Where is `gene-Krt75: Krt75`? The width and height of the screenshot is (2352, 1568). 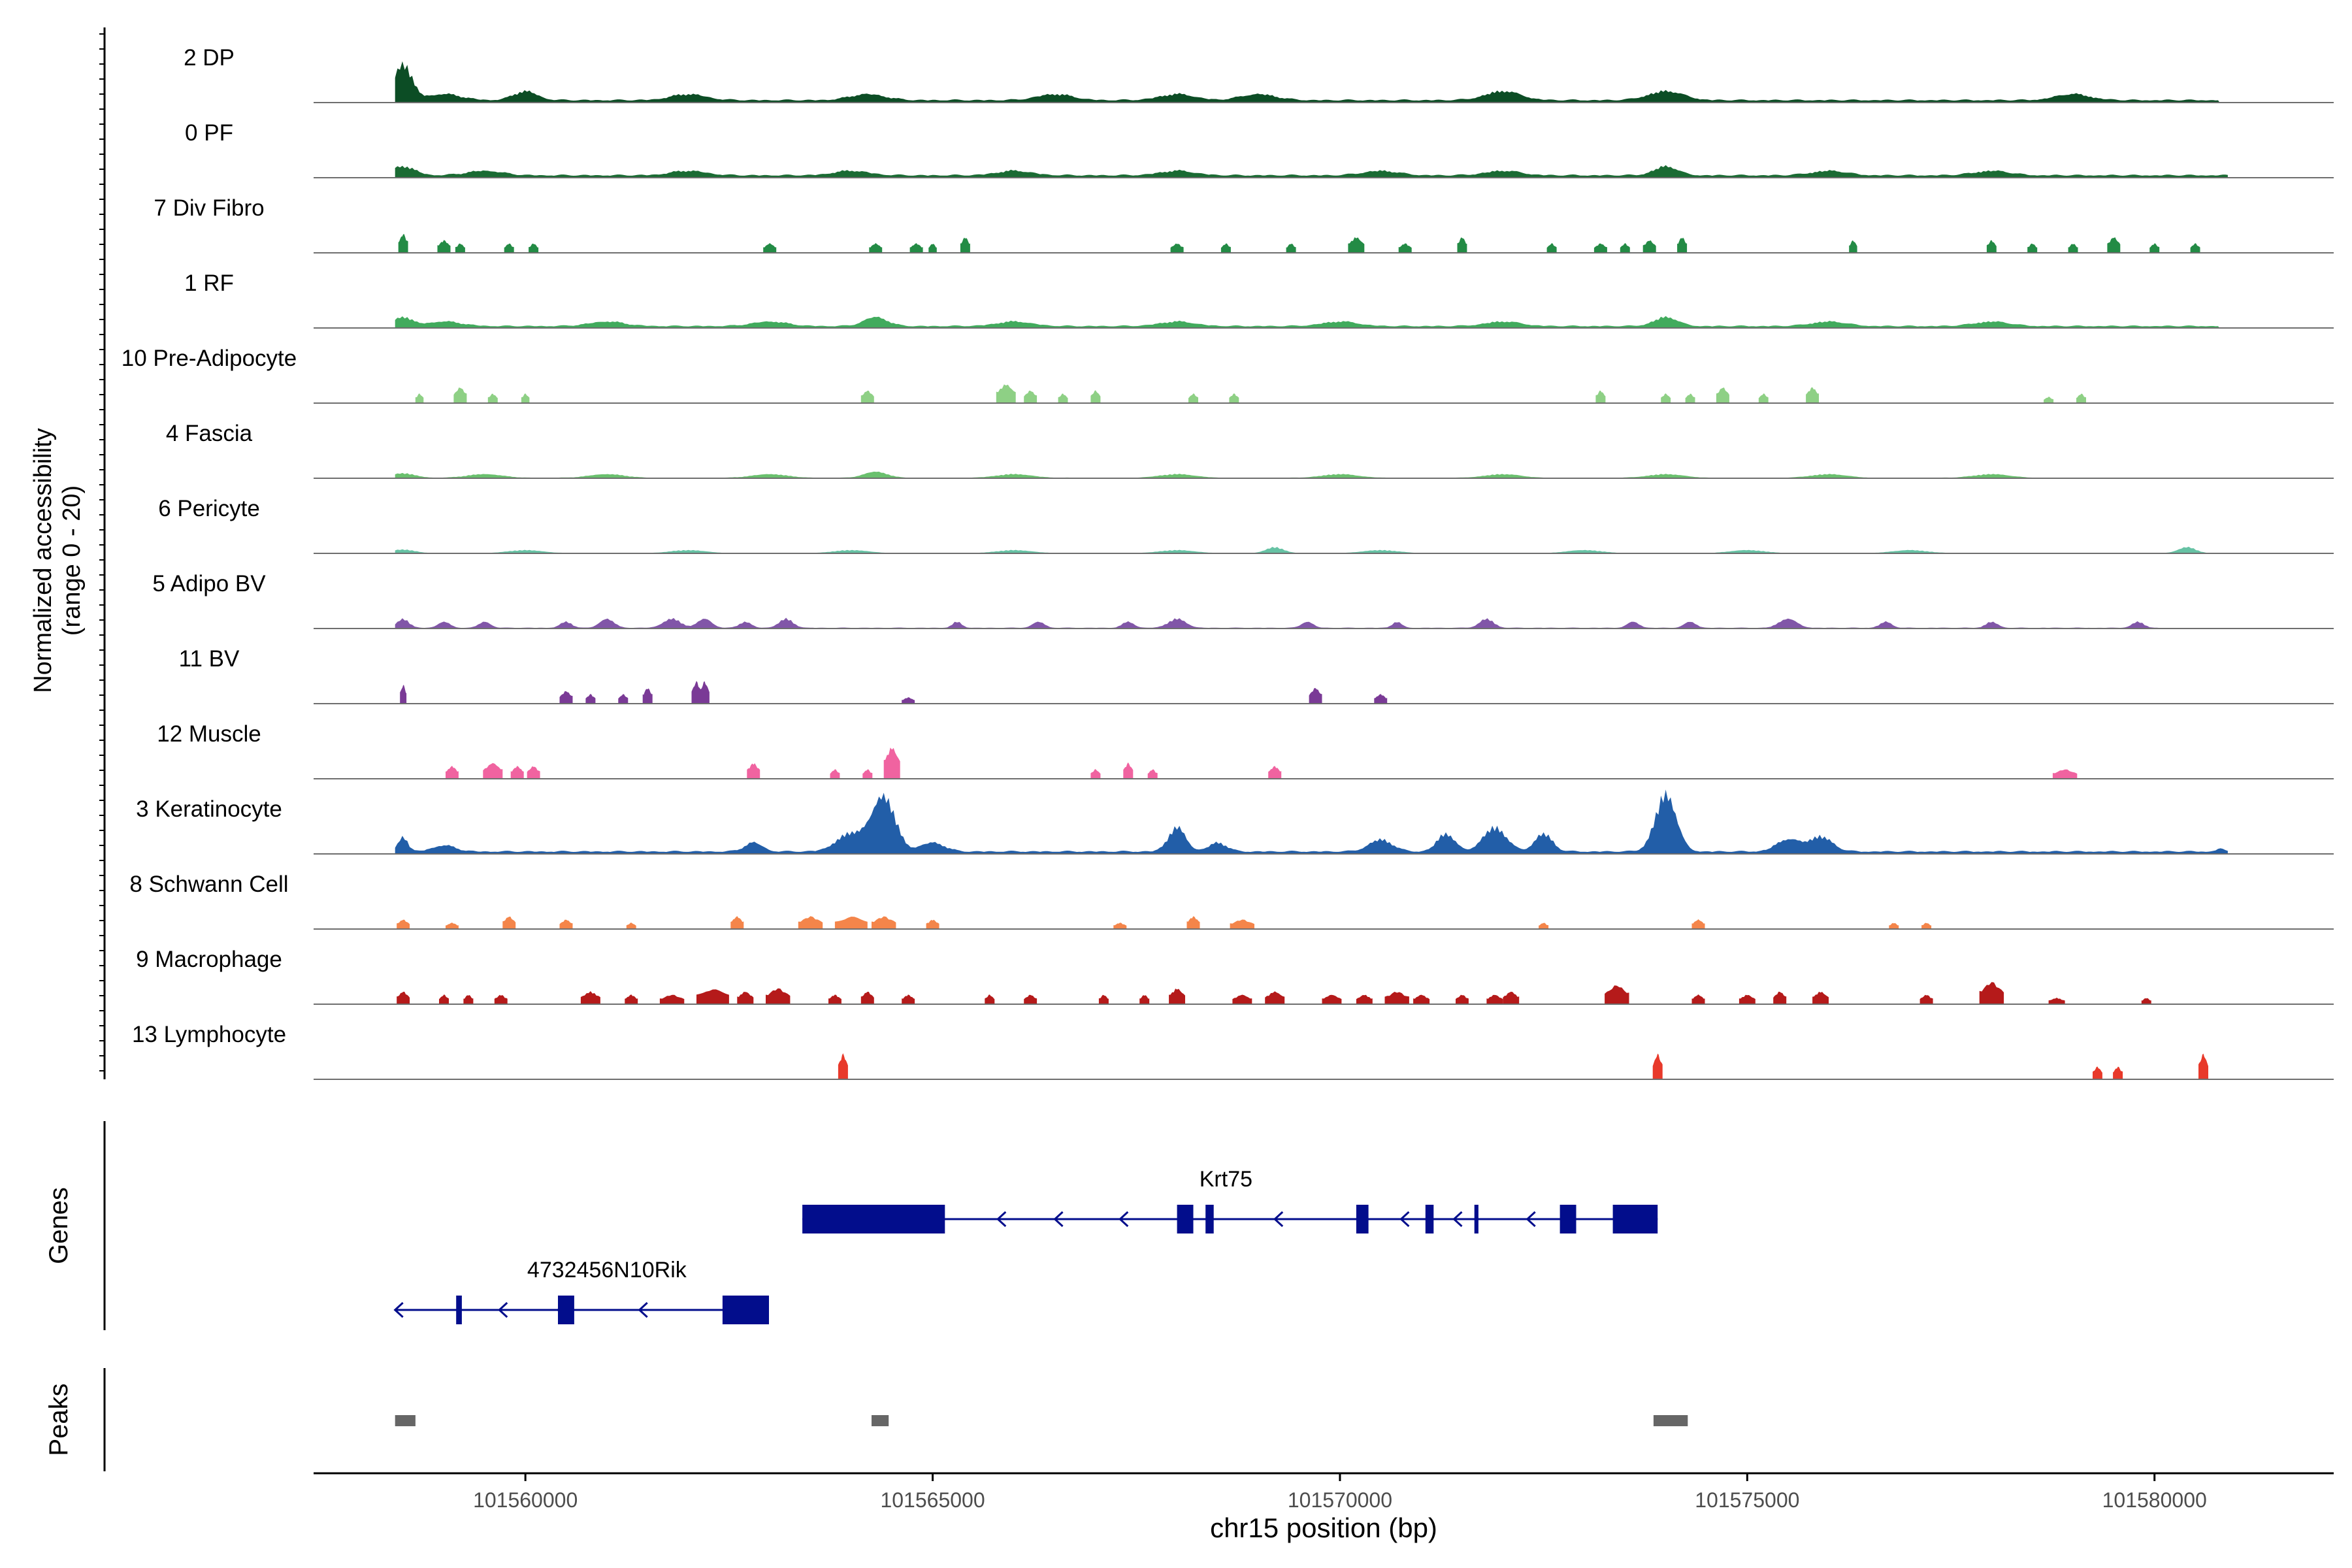 gene-Krt75: Krt75 is located at coordinates (1230, 1200).